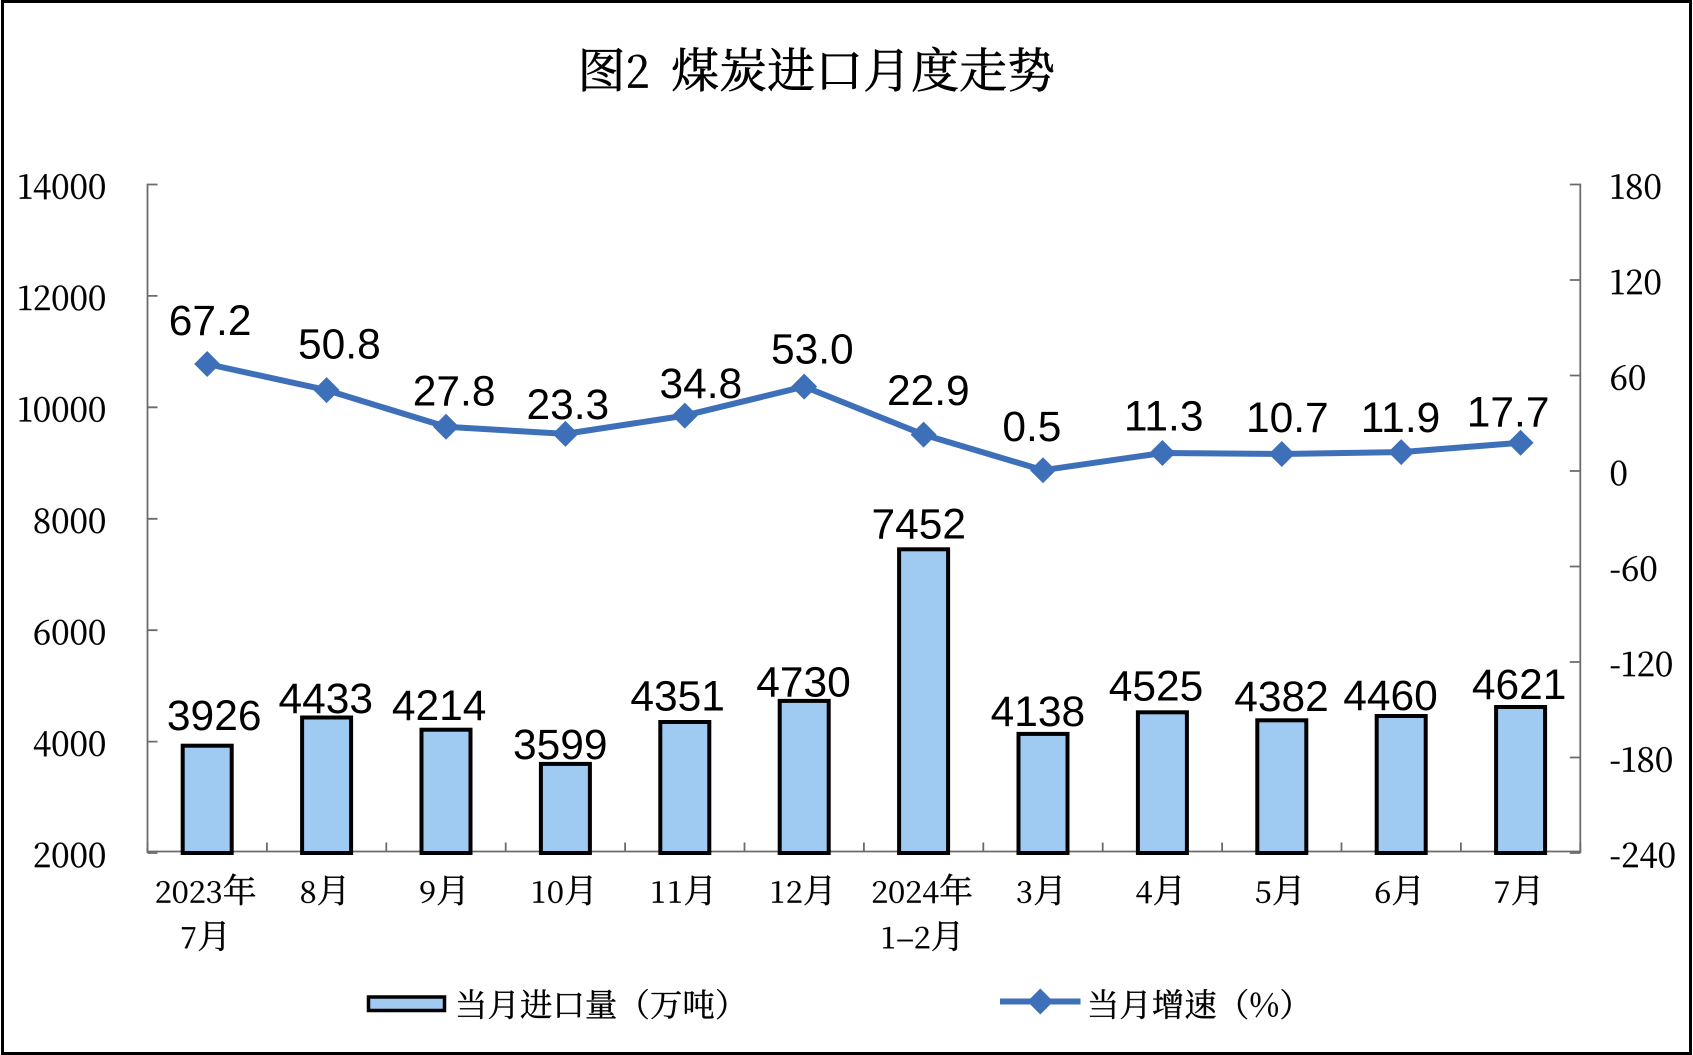  What do you see at coordinates (1519, 685) in the screenshot?
I see `svg-text: 4621` at bounding box center [1519, 685].